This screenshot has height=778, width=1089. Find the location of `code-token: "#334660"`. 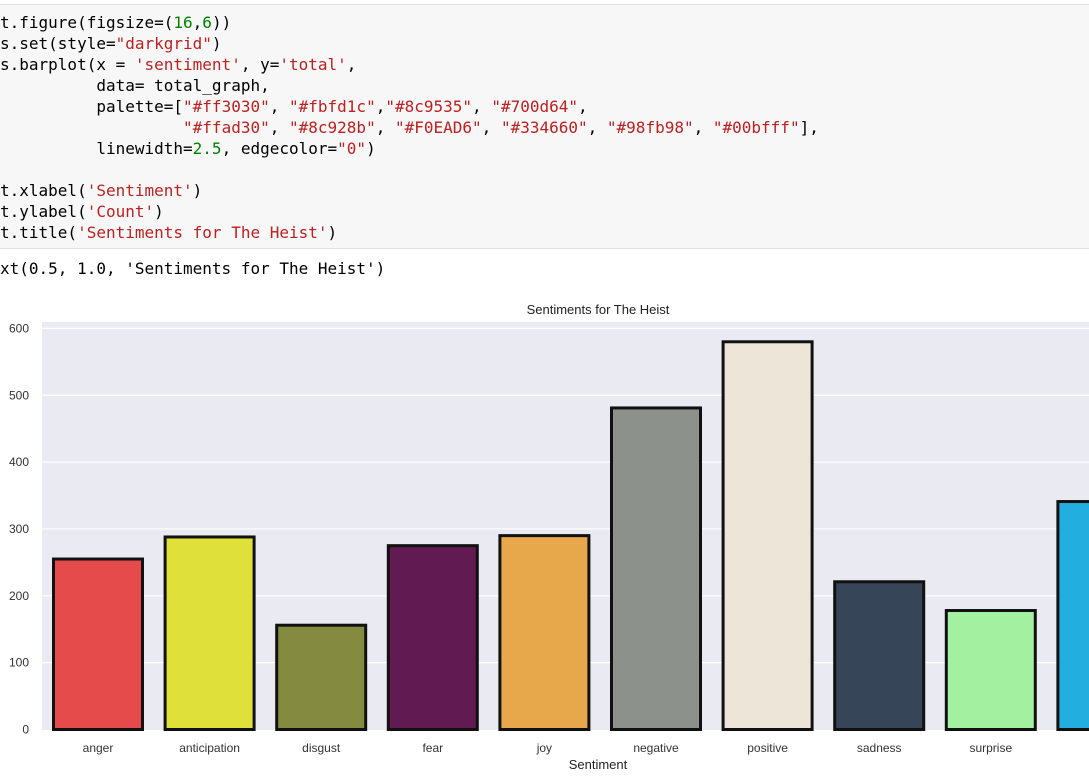

code-token: "#334660" is located at coordinates (544, 127).